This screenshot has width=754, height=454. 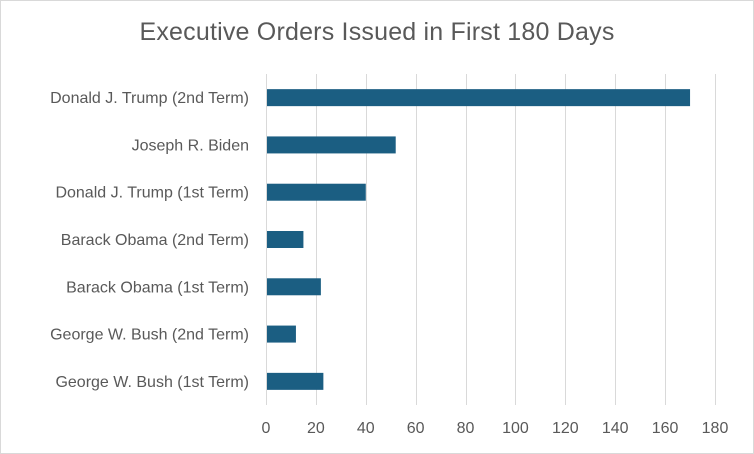 I want to click on category-label: Donald J. Trump (1st Term), so click(x=152, y=193).